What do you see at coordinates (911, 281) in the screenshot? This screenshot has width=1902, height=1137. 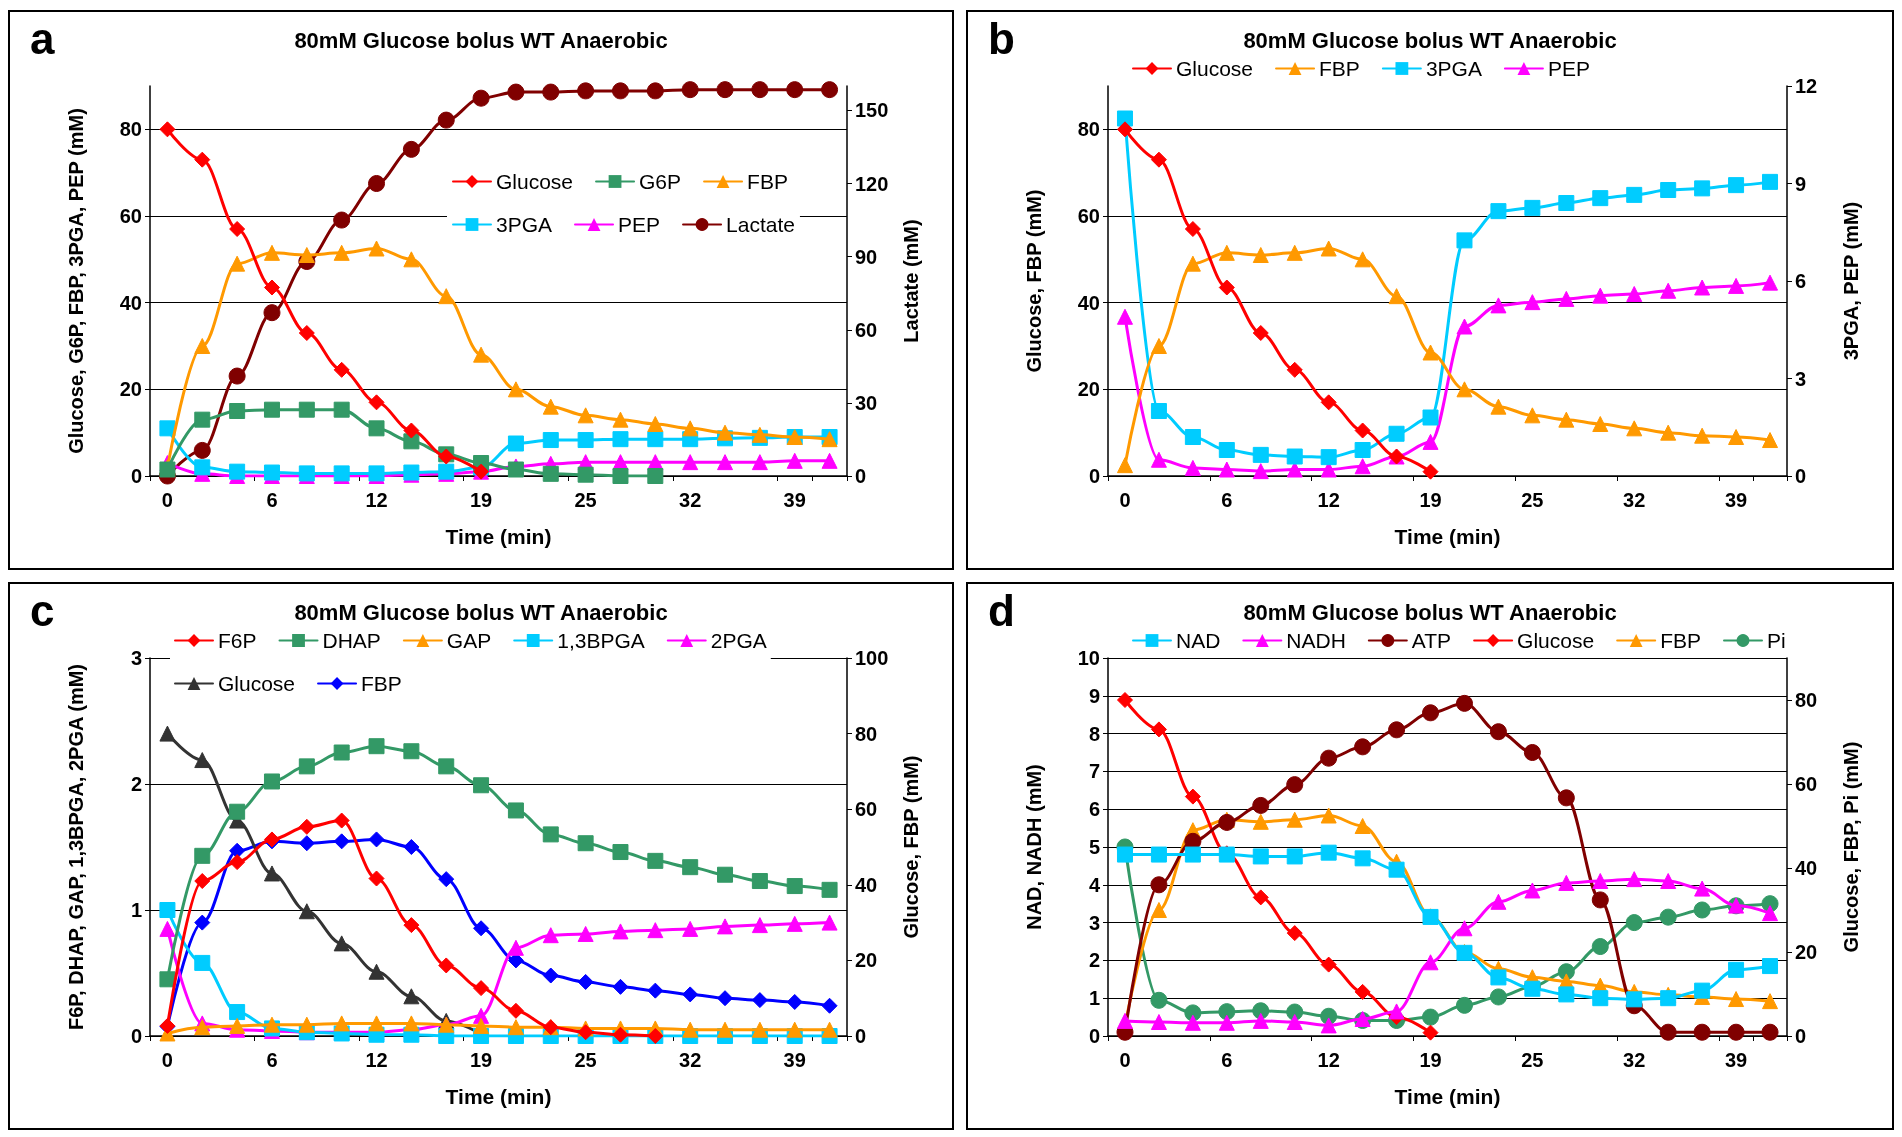 I see `y2-axis-title: Lactate (mM)` at bounding box center [911, 281].